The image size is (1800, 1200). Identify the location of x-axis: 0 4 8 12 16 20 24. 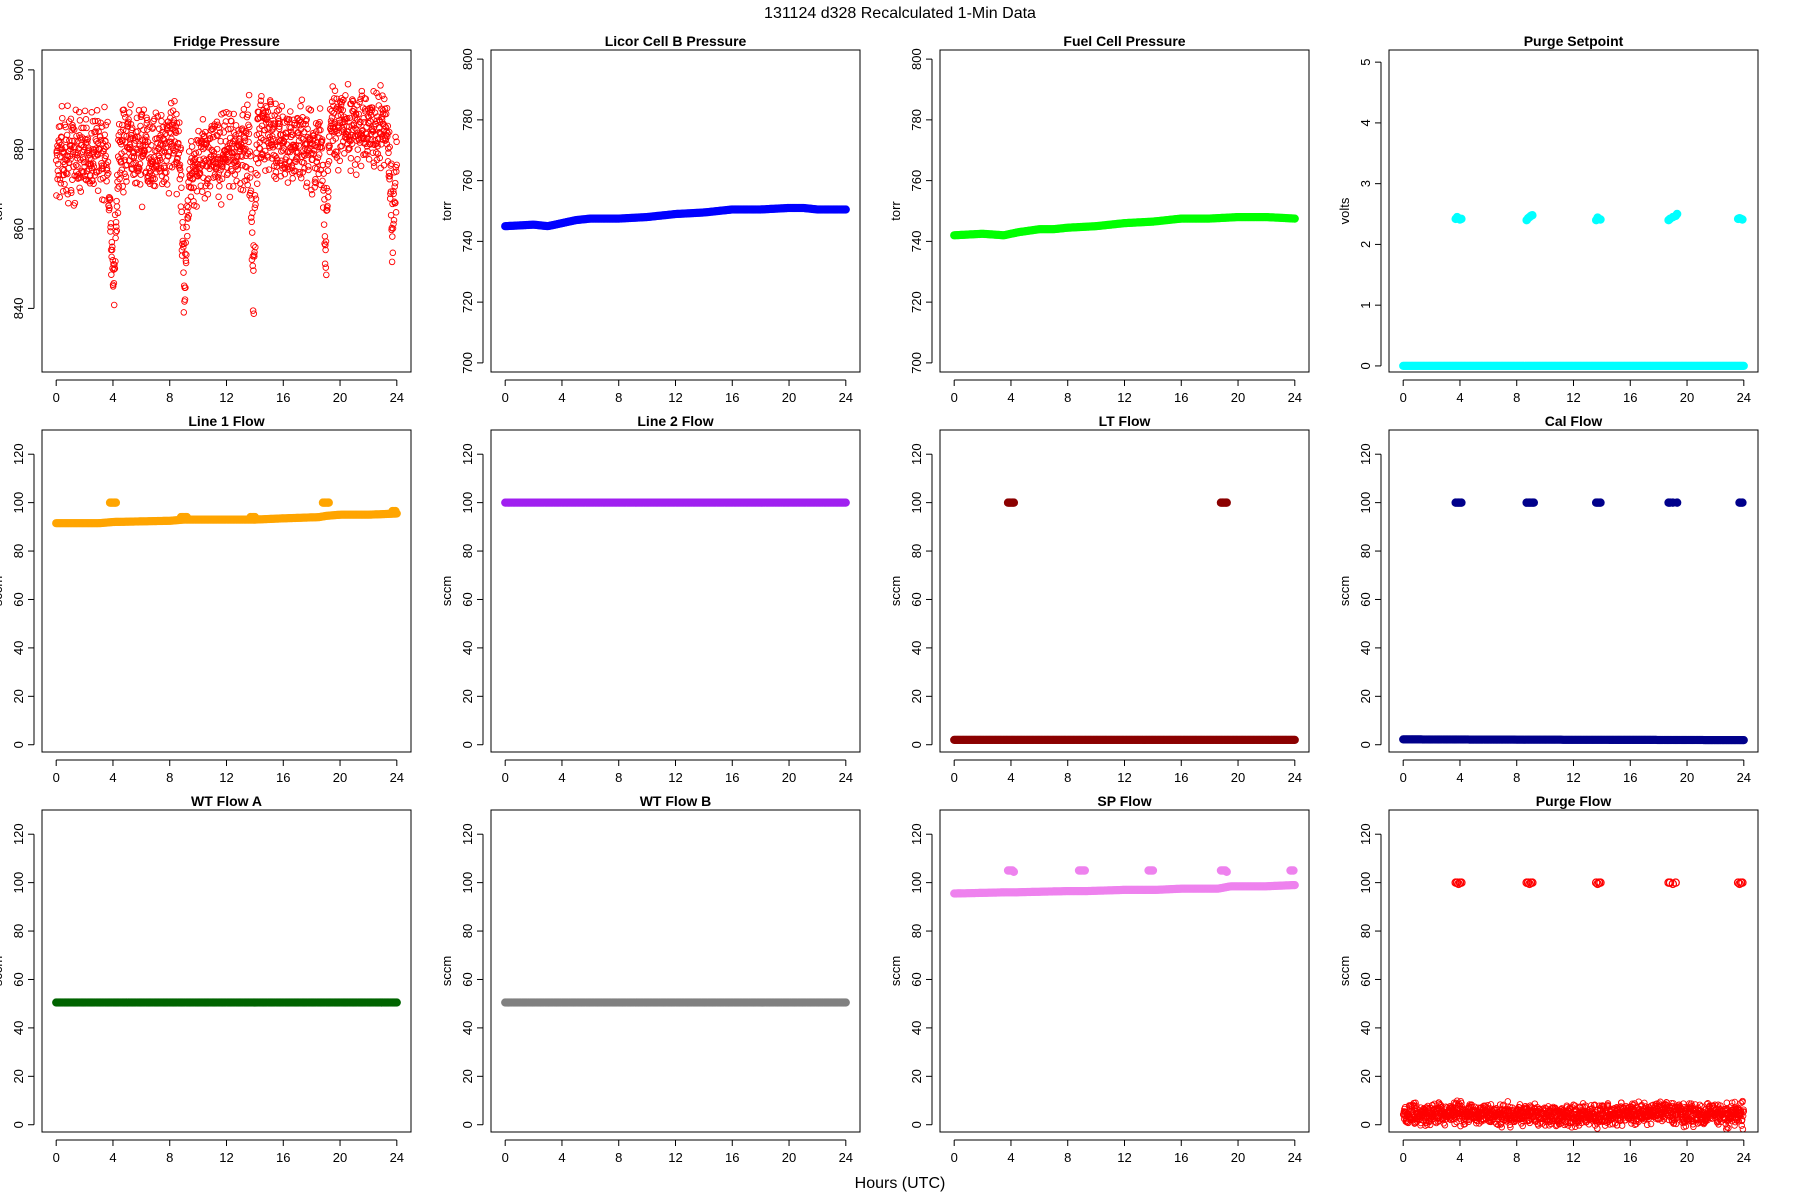
(228, 392).